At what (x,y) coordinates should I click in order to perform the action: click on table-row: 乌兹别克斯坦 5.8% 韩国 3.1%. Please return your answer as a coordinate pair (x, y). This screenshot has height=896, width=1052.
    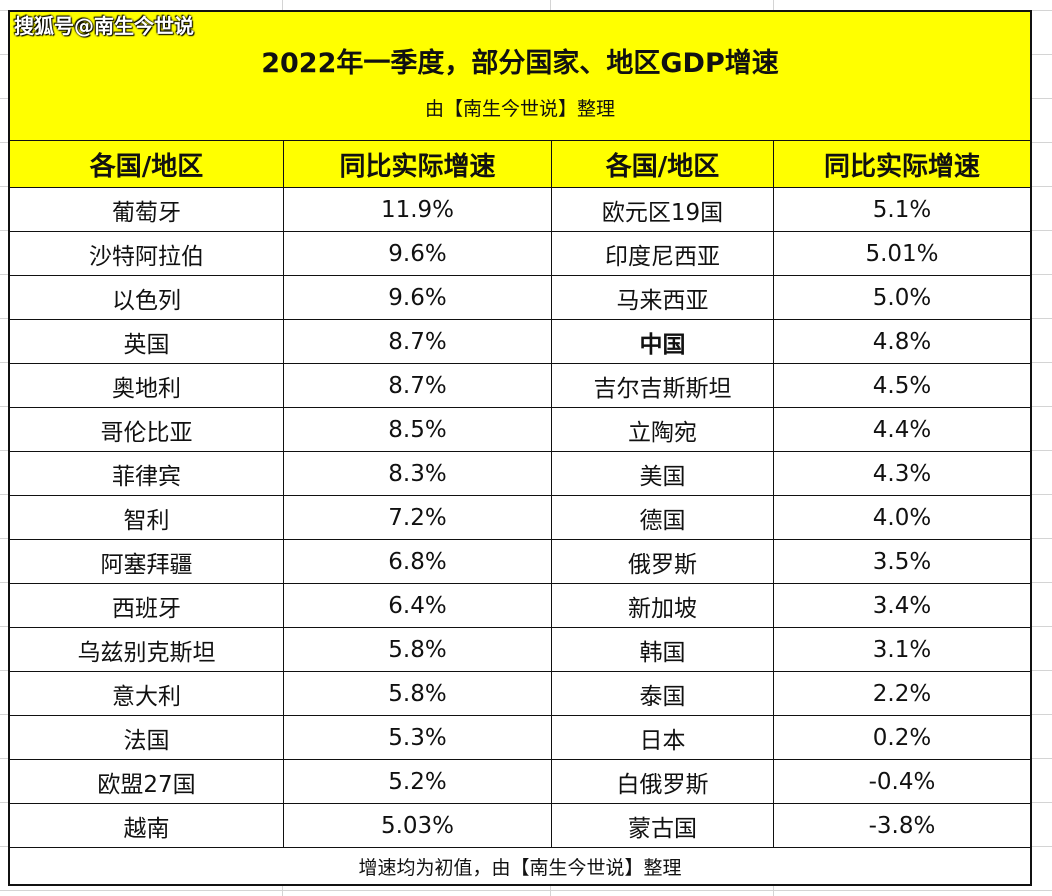
    Looking at the image, I should click on (520, 650).